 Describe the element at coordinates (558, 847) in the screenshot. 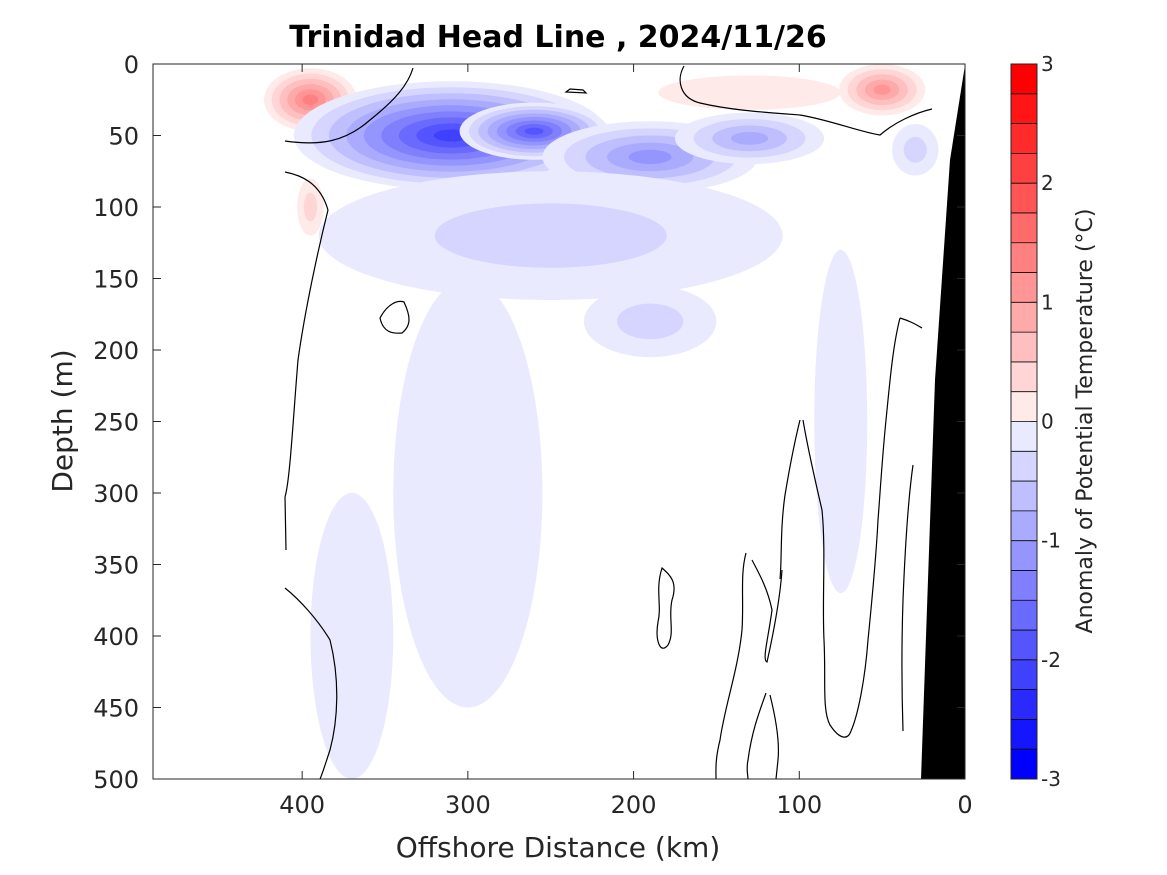

I see `x-axis-label: Offshore Distance (km)` at that location.